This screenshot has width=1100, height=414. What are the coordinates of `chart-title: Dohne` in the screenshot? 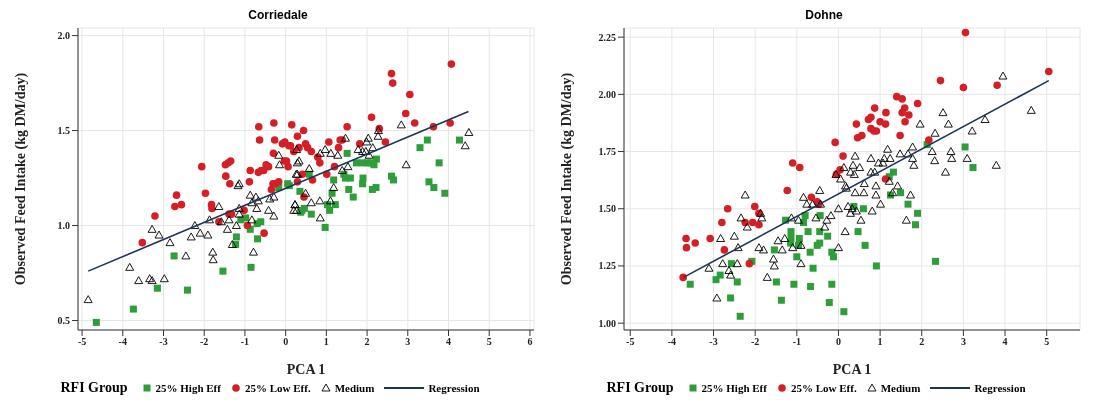 It's located at (824, 16).